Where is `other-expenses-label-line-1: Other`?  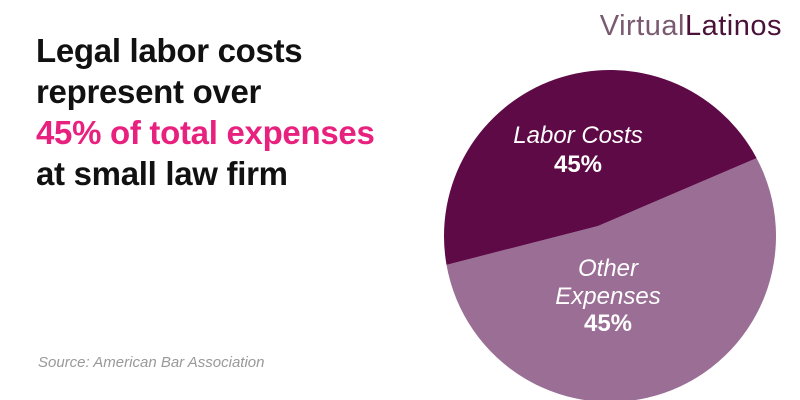
other-expenses-label-line-1: Other is located at coordinates (608, 268).